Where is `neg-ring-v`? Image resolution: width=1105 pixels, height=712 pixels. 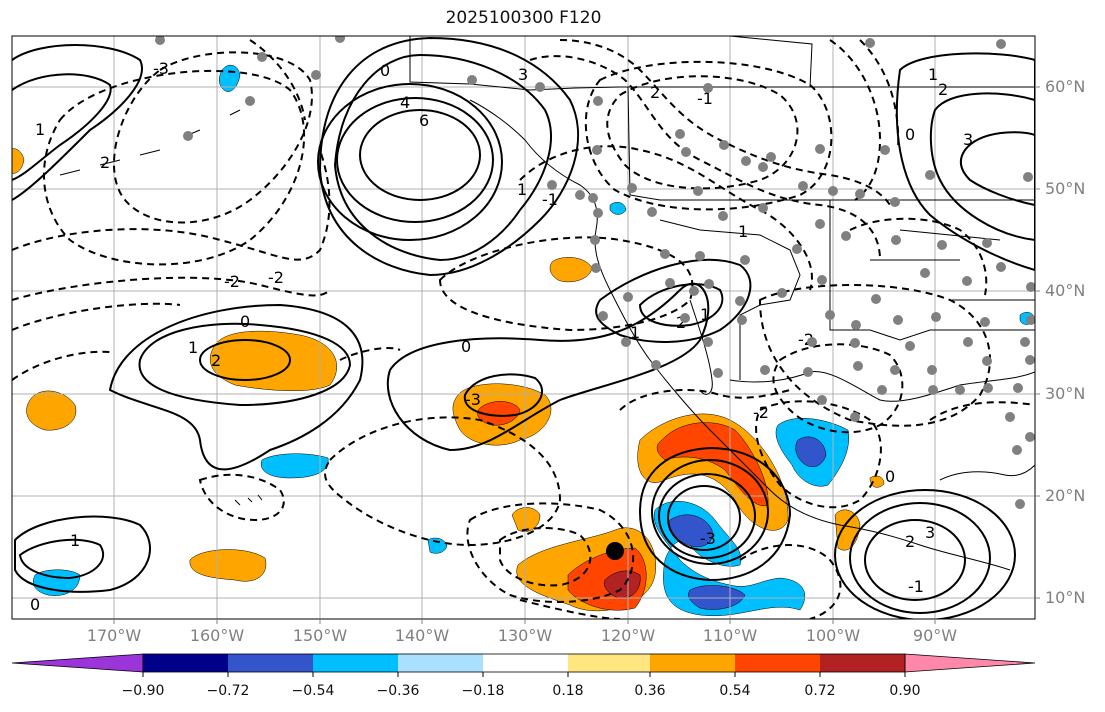
neg-ring-v is located at coordinates (570, 609).